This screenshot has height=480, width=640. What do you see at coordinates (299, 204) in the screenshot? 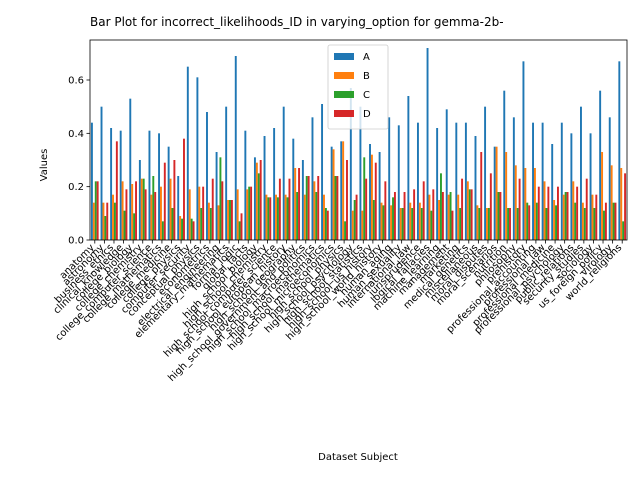
I see `bar-D-high-school-geography` at bounding box center [299, 204].